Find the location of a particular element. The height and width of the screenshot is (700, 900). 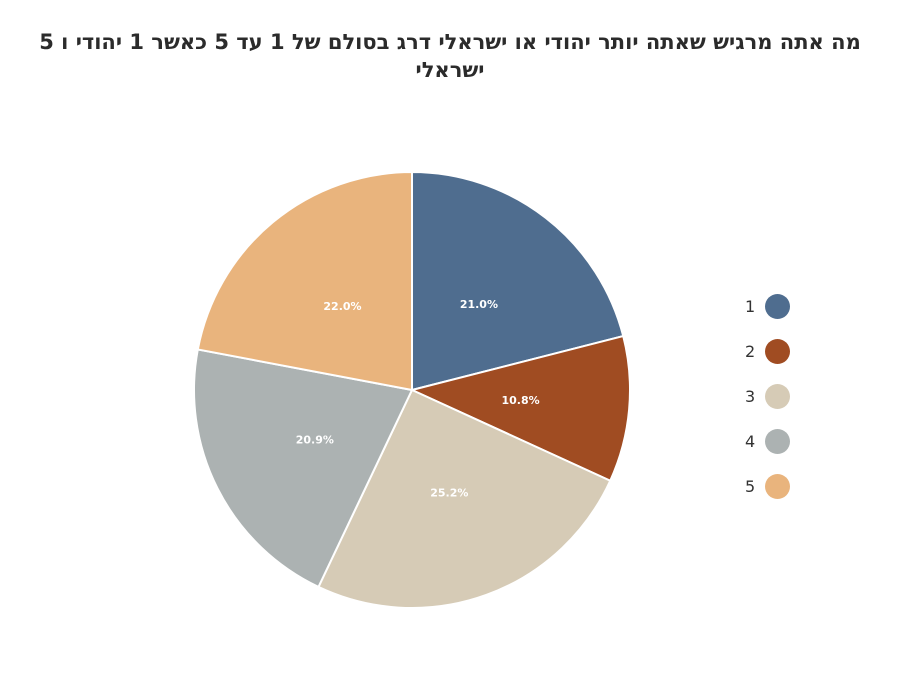

pie-label-5: 22.0% is located at coordinates (342, 306).